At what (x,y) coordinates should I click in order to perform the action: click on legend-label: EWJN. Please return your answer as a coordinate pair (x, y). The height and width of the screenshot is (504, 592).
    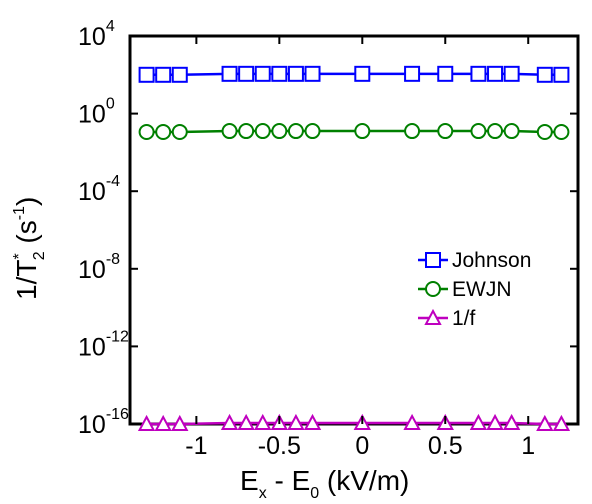
    Looking at the image, I should click on (482, 289).